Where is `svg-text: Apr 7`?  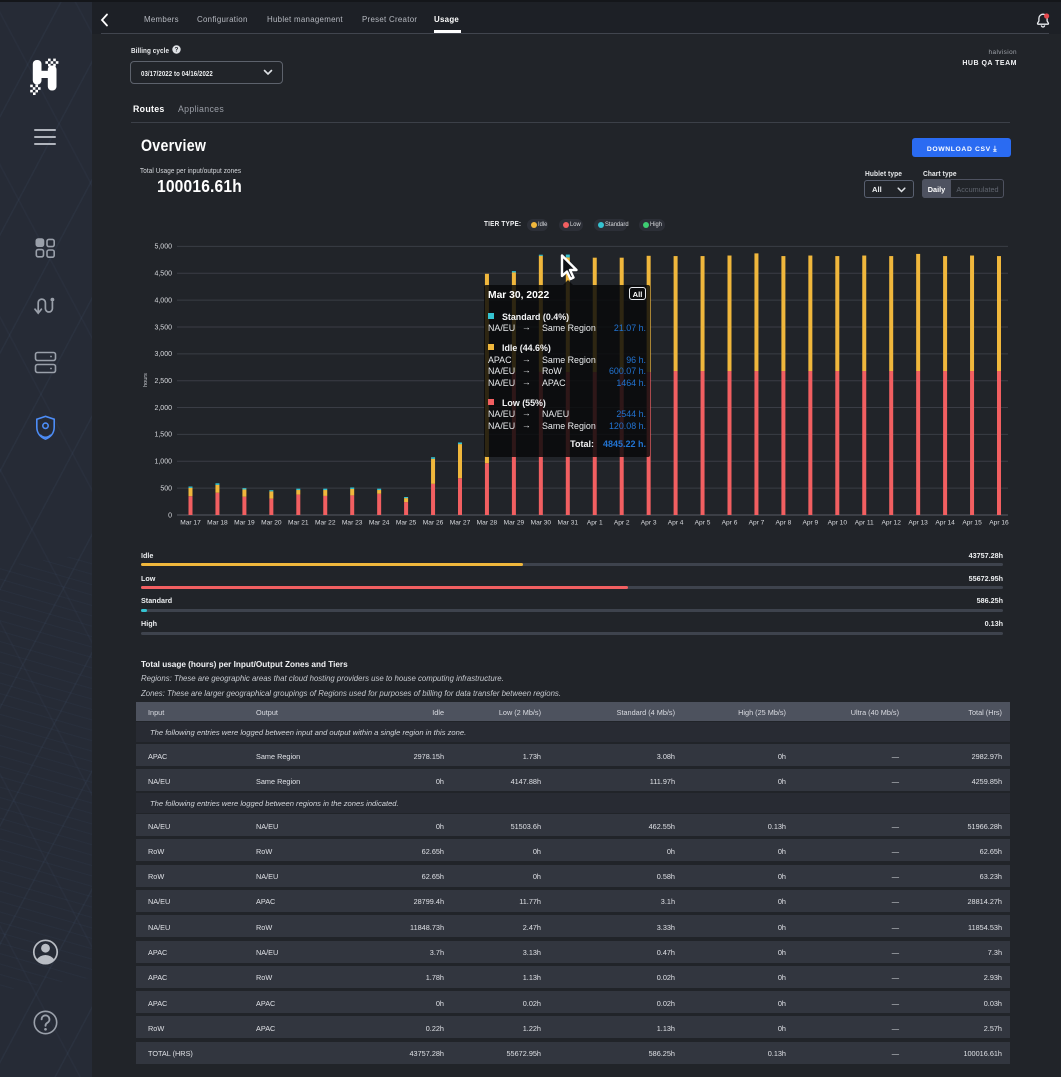
svg-text: Apr 7 is located at coordinates (757, 523).